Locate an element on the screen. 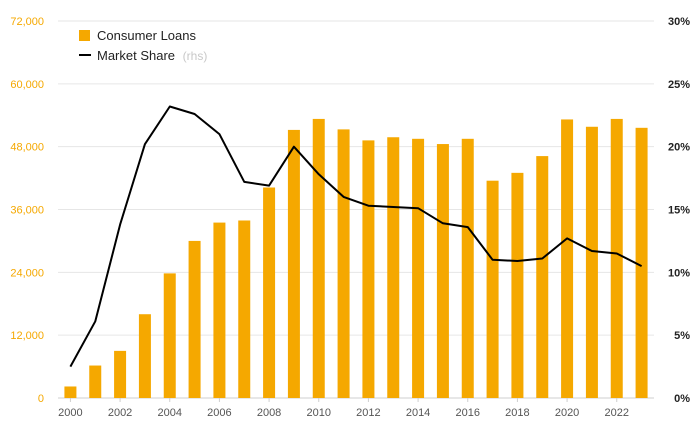 Image resolution: width=700 pixels, height=433 pixels. bar-2011 is located at coordinates (343, 263).